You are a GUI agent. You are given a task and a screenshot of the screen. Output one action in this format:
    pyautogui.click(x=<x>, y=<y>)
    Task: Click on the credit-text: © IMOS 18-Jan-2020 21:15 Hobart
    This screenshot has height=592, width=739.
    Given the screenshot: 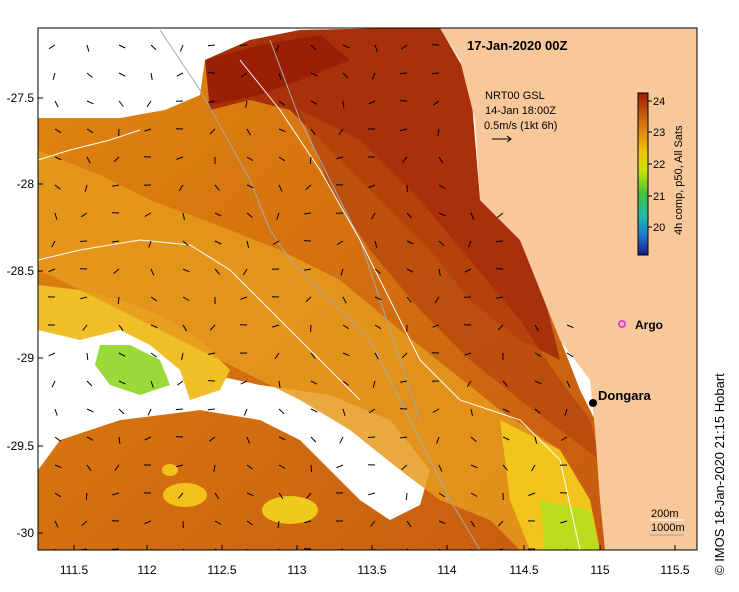 What is the action you would take?
    pyautogui.click(x=719, y=474)
    